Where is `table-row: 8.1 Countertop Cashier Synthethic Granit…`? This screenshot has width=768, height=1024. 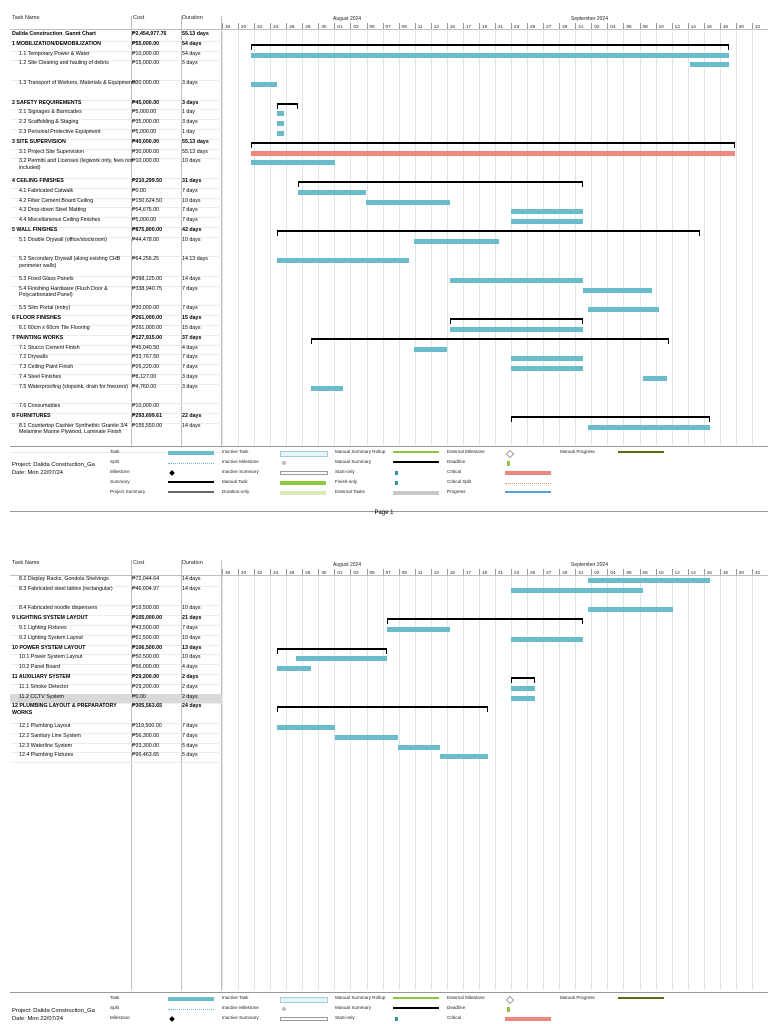 table-row: 8.1 Countertop Cashier Synthethic Granit… is located at coordinates (116, 438).